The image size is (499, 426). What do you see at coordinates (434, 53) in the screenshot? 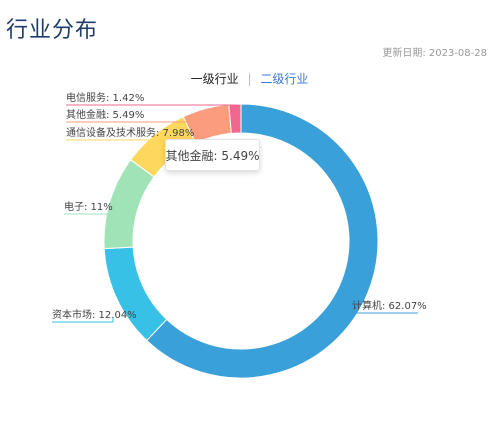
I see `update-date: 更新日期: 2023-08-28` at bounding box center [434, 53].